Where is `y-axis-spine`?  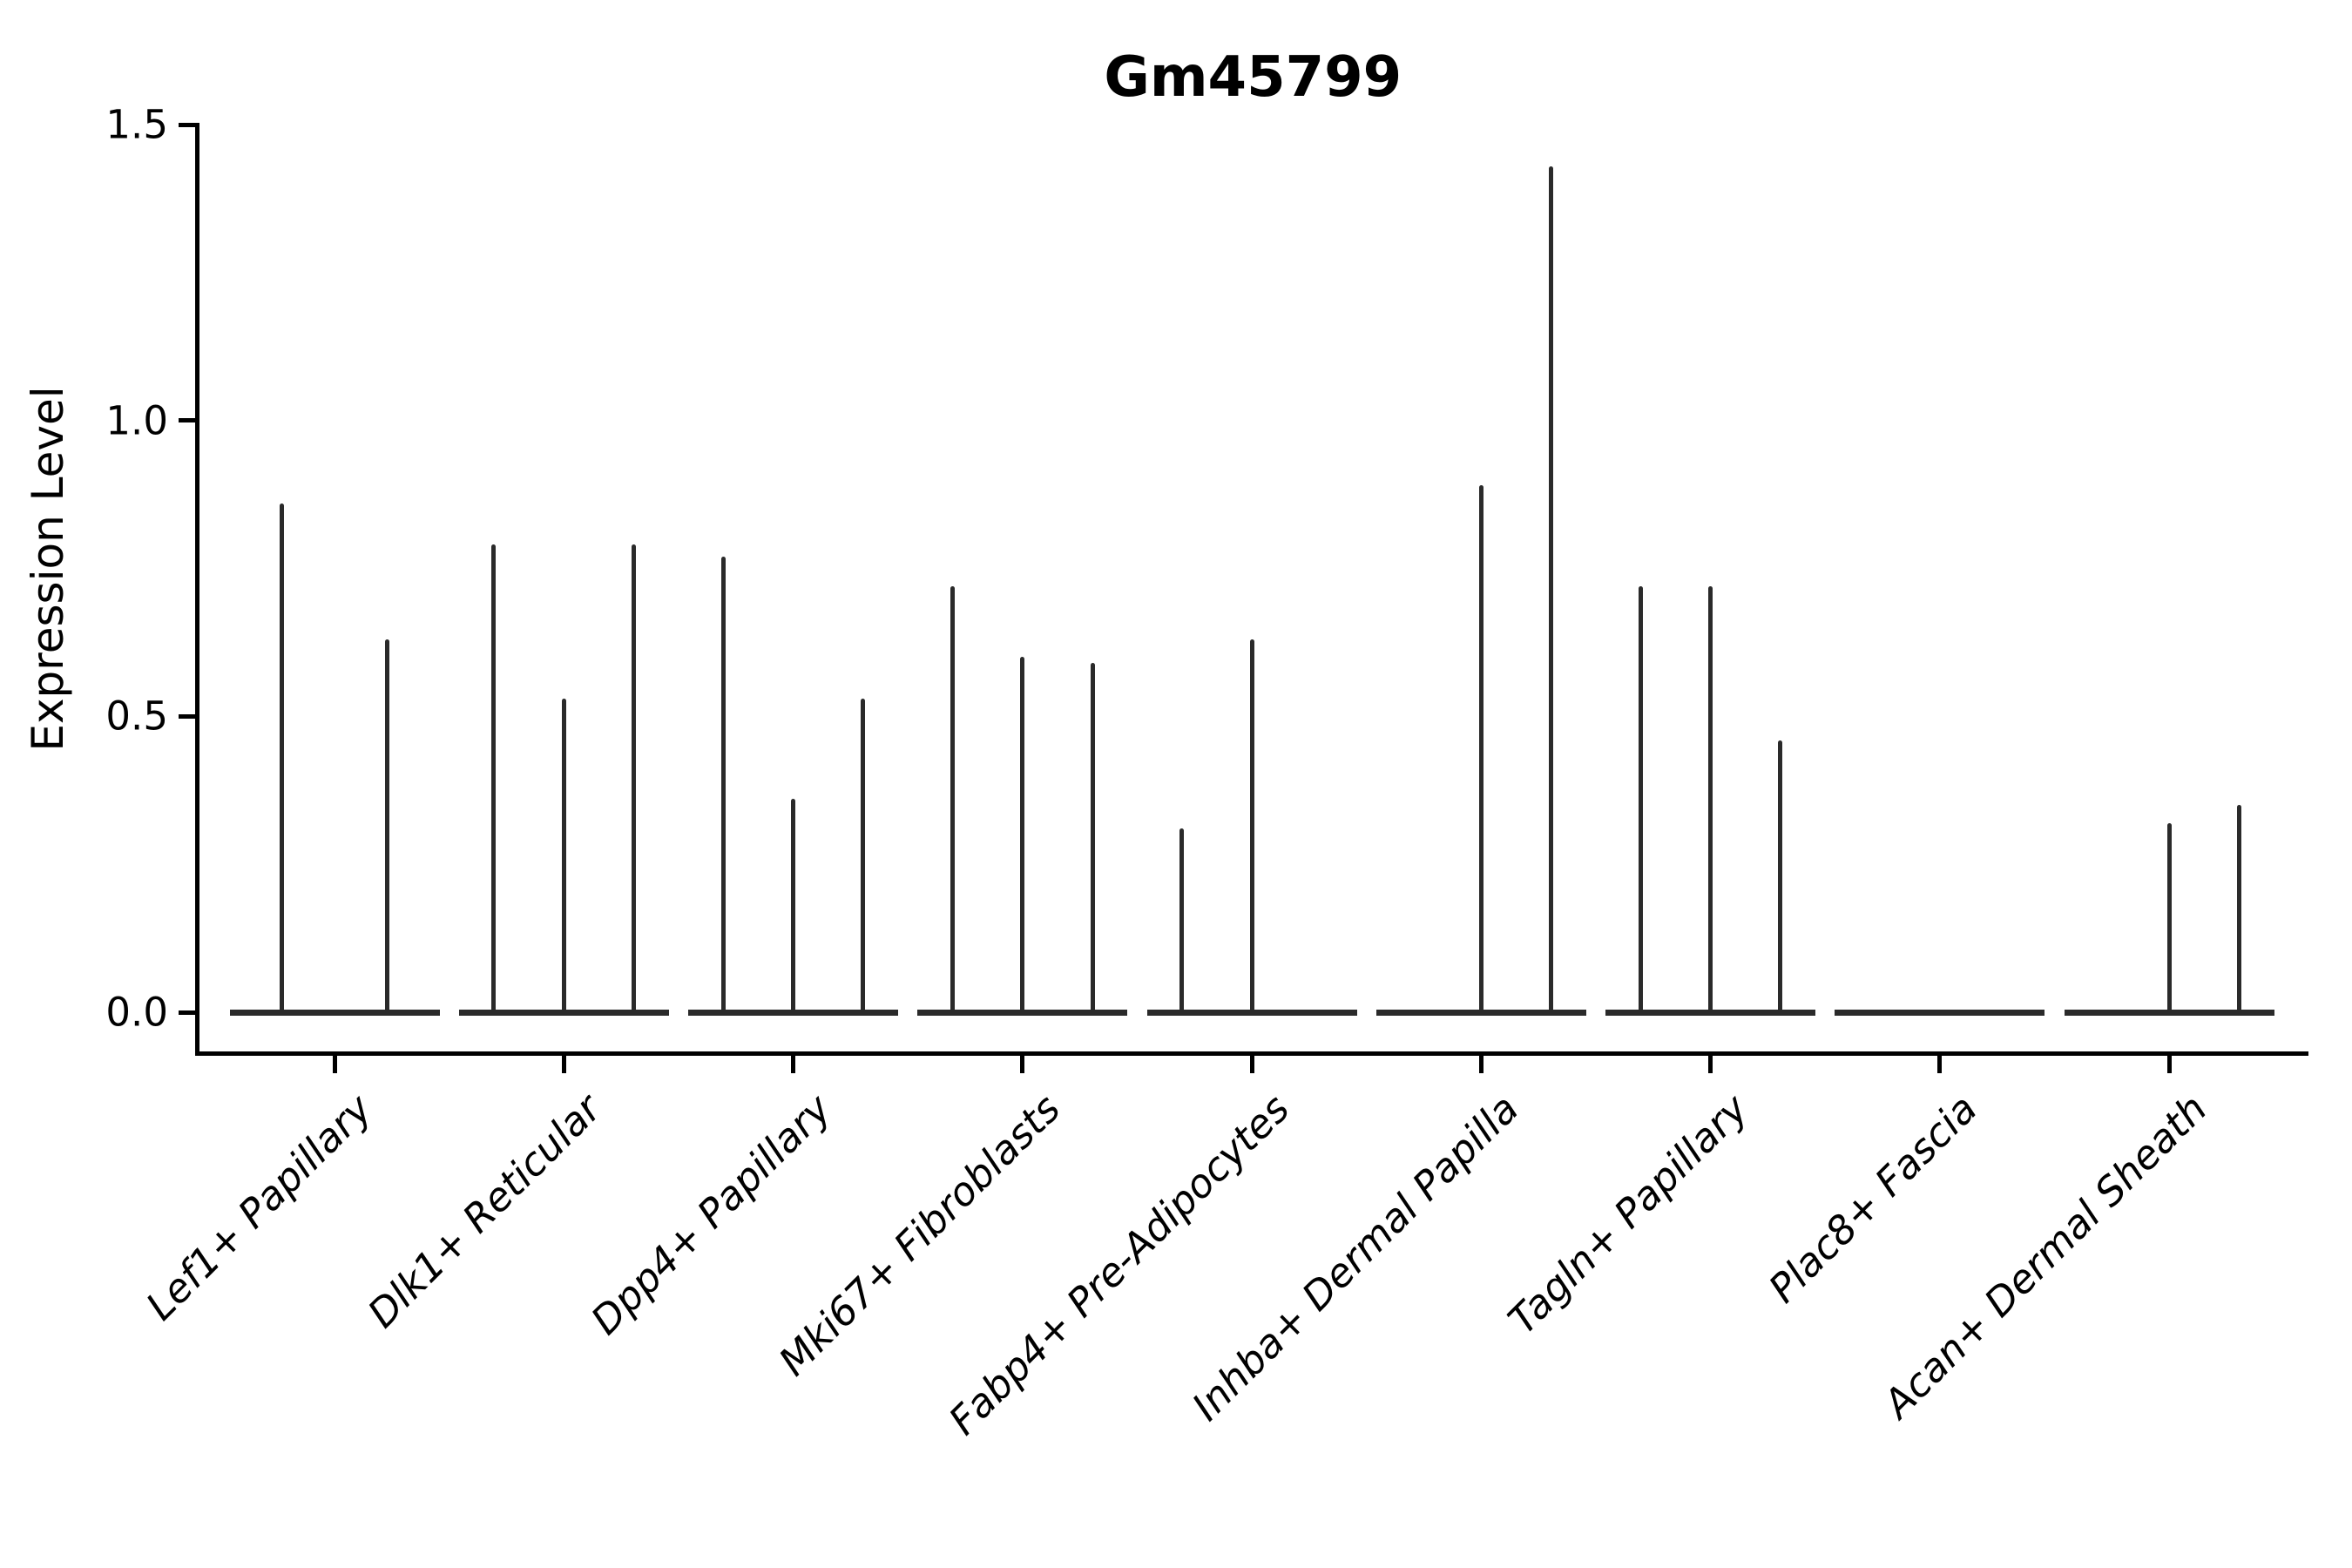 y-axis-spine is located at coordinates (197, 589).